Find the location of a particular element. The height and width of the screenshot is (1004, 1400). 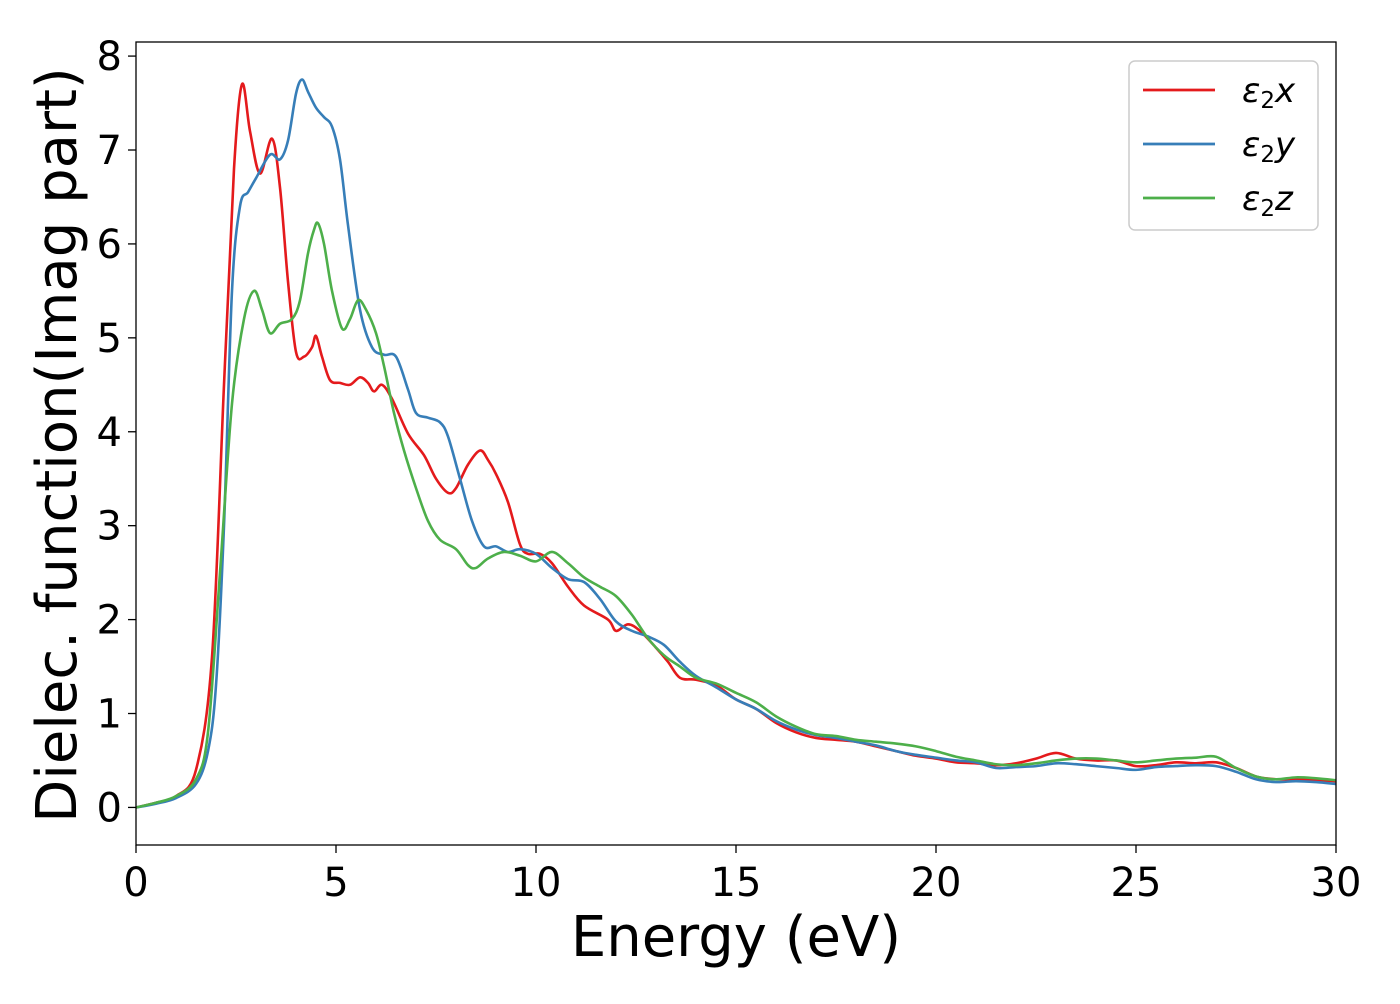

x-tick-label: 15 is located at coordinates (736, 883).